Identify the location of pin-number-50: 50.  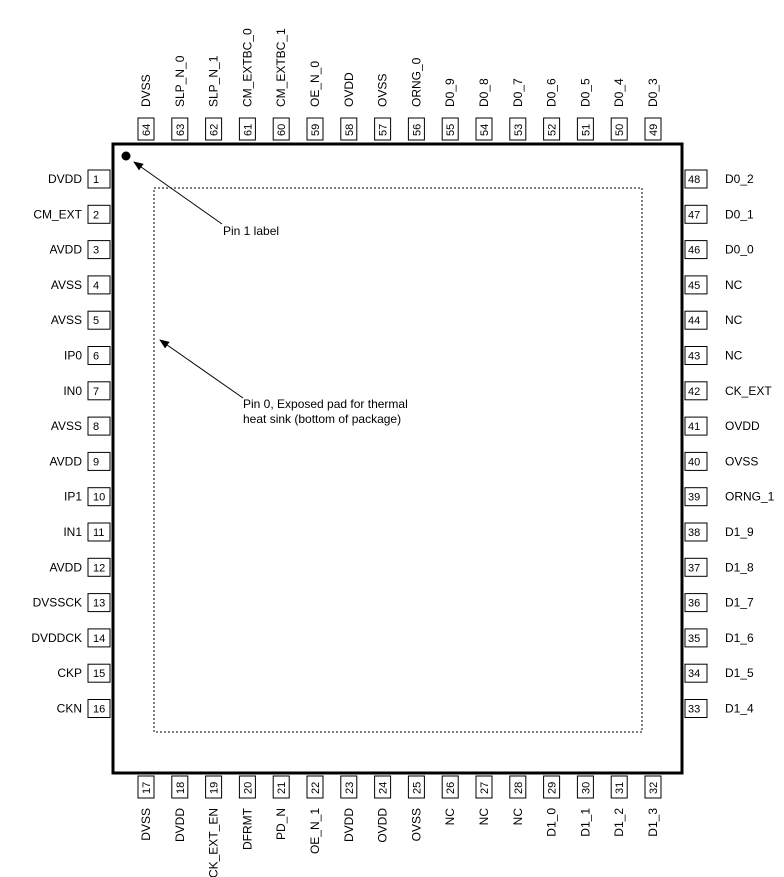
(620, 130).